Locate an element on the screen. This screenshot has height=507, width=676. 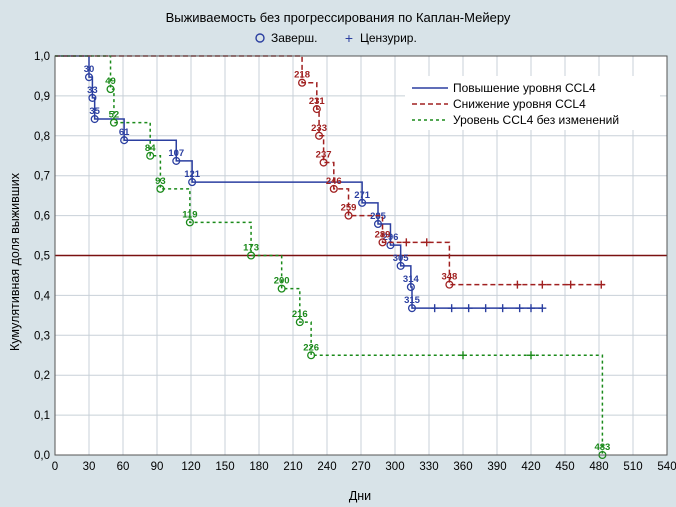
event-label: 52 is located at coordinates (114, 115).